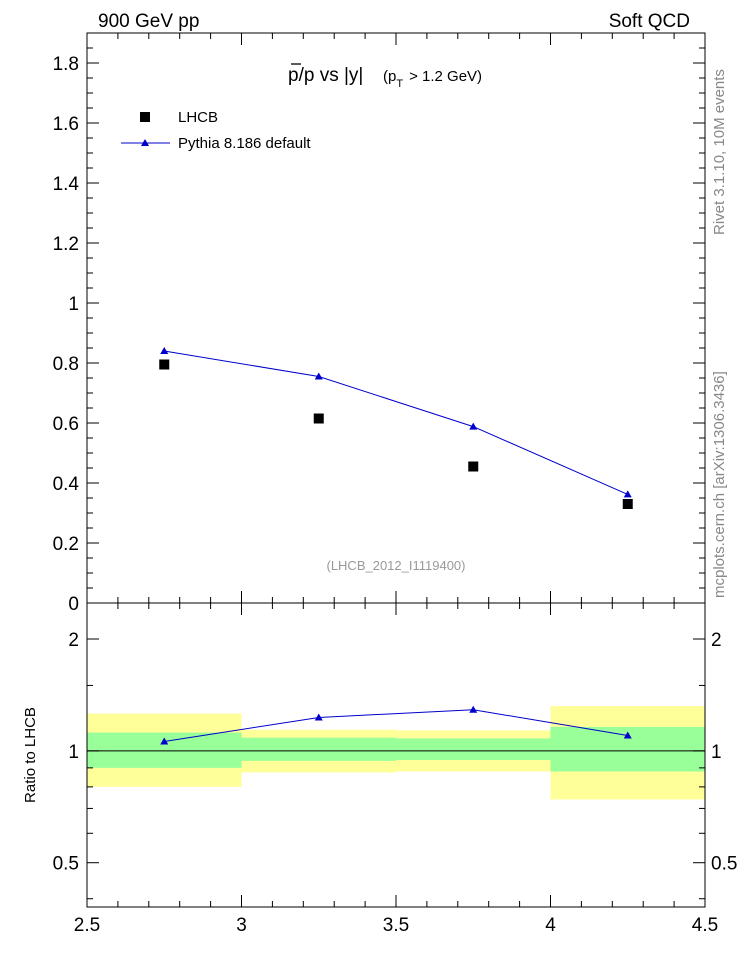 Image resolution: width=746 pixels, height=972 pixels. I want to click on y-tick-label: 1, so click(73, 304).